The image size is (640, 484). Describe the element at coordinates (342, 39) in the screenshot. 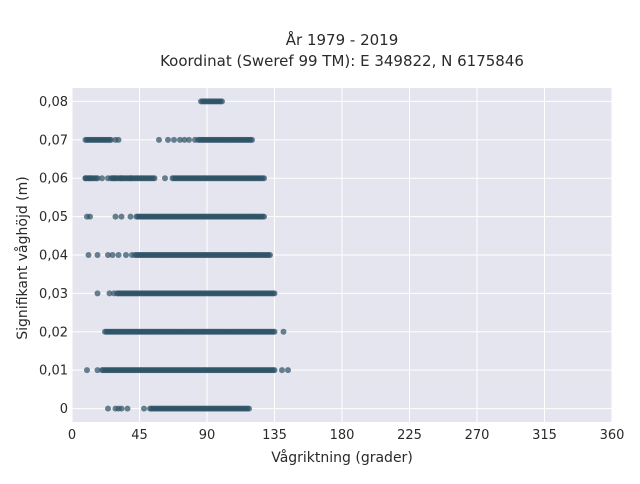

I see `chart-title-line-1: År 1979 - 2019` at that location.